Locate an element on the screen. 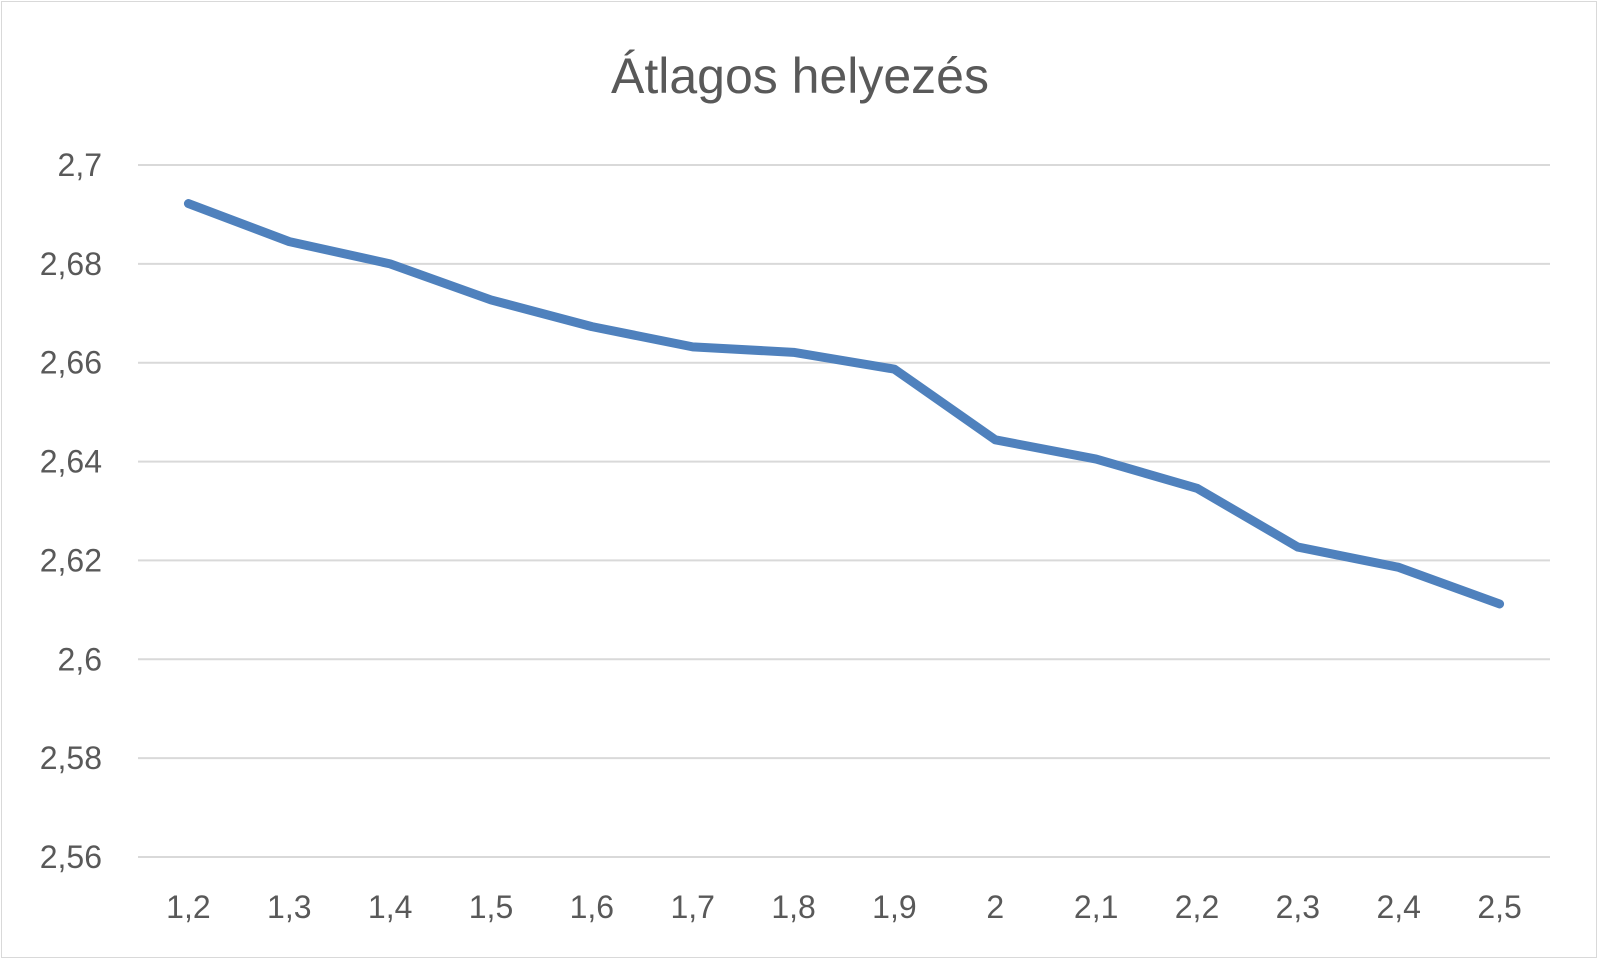 The image size is (1600, 961). y-tick-label: 2,62 is located at coordinates (71, 560).